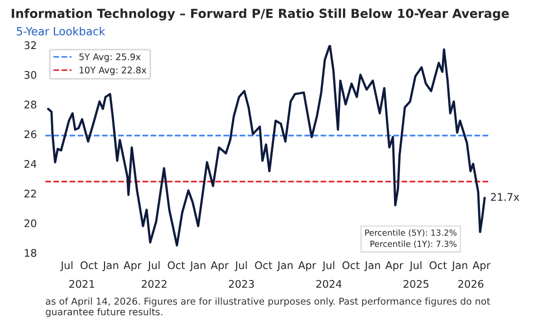 The image size is (533, 322). Describe the element at coordinates (30, 134) in the screenshot. I see `y-tick-label: 26` at that location.